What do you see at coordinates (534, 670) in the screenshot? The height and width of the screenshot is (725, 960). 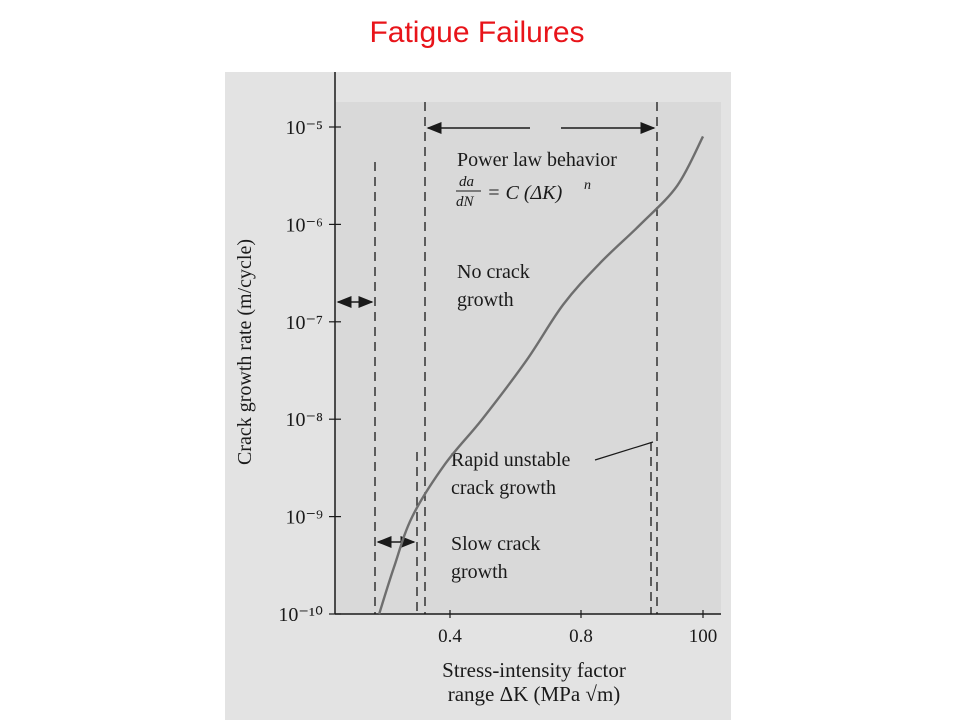 I see `x-axis-title-line1: Stress-intensity factor` at bounding box center [534, 670].